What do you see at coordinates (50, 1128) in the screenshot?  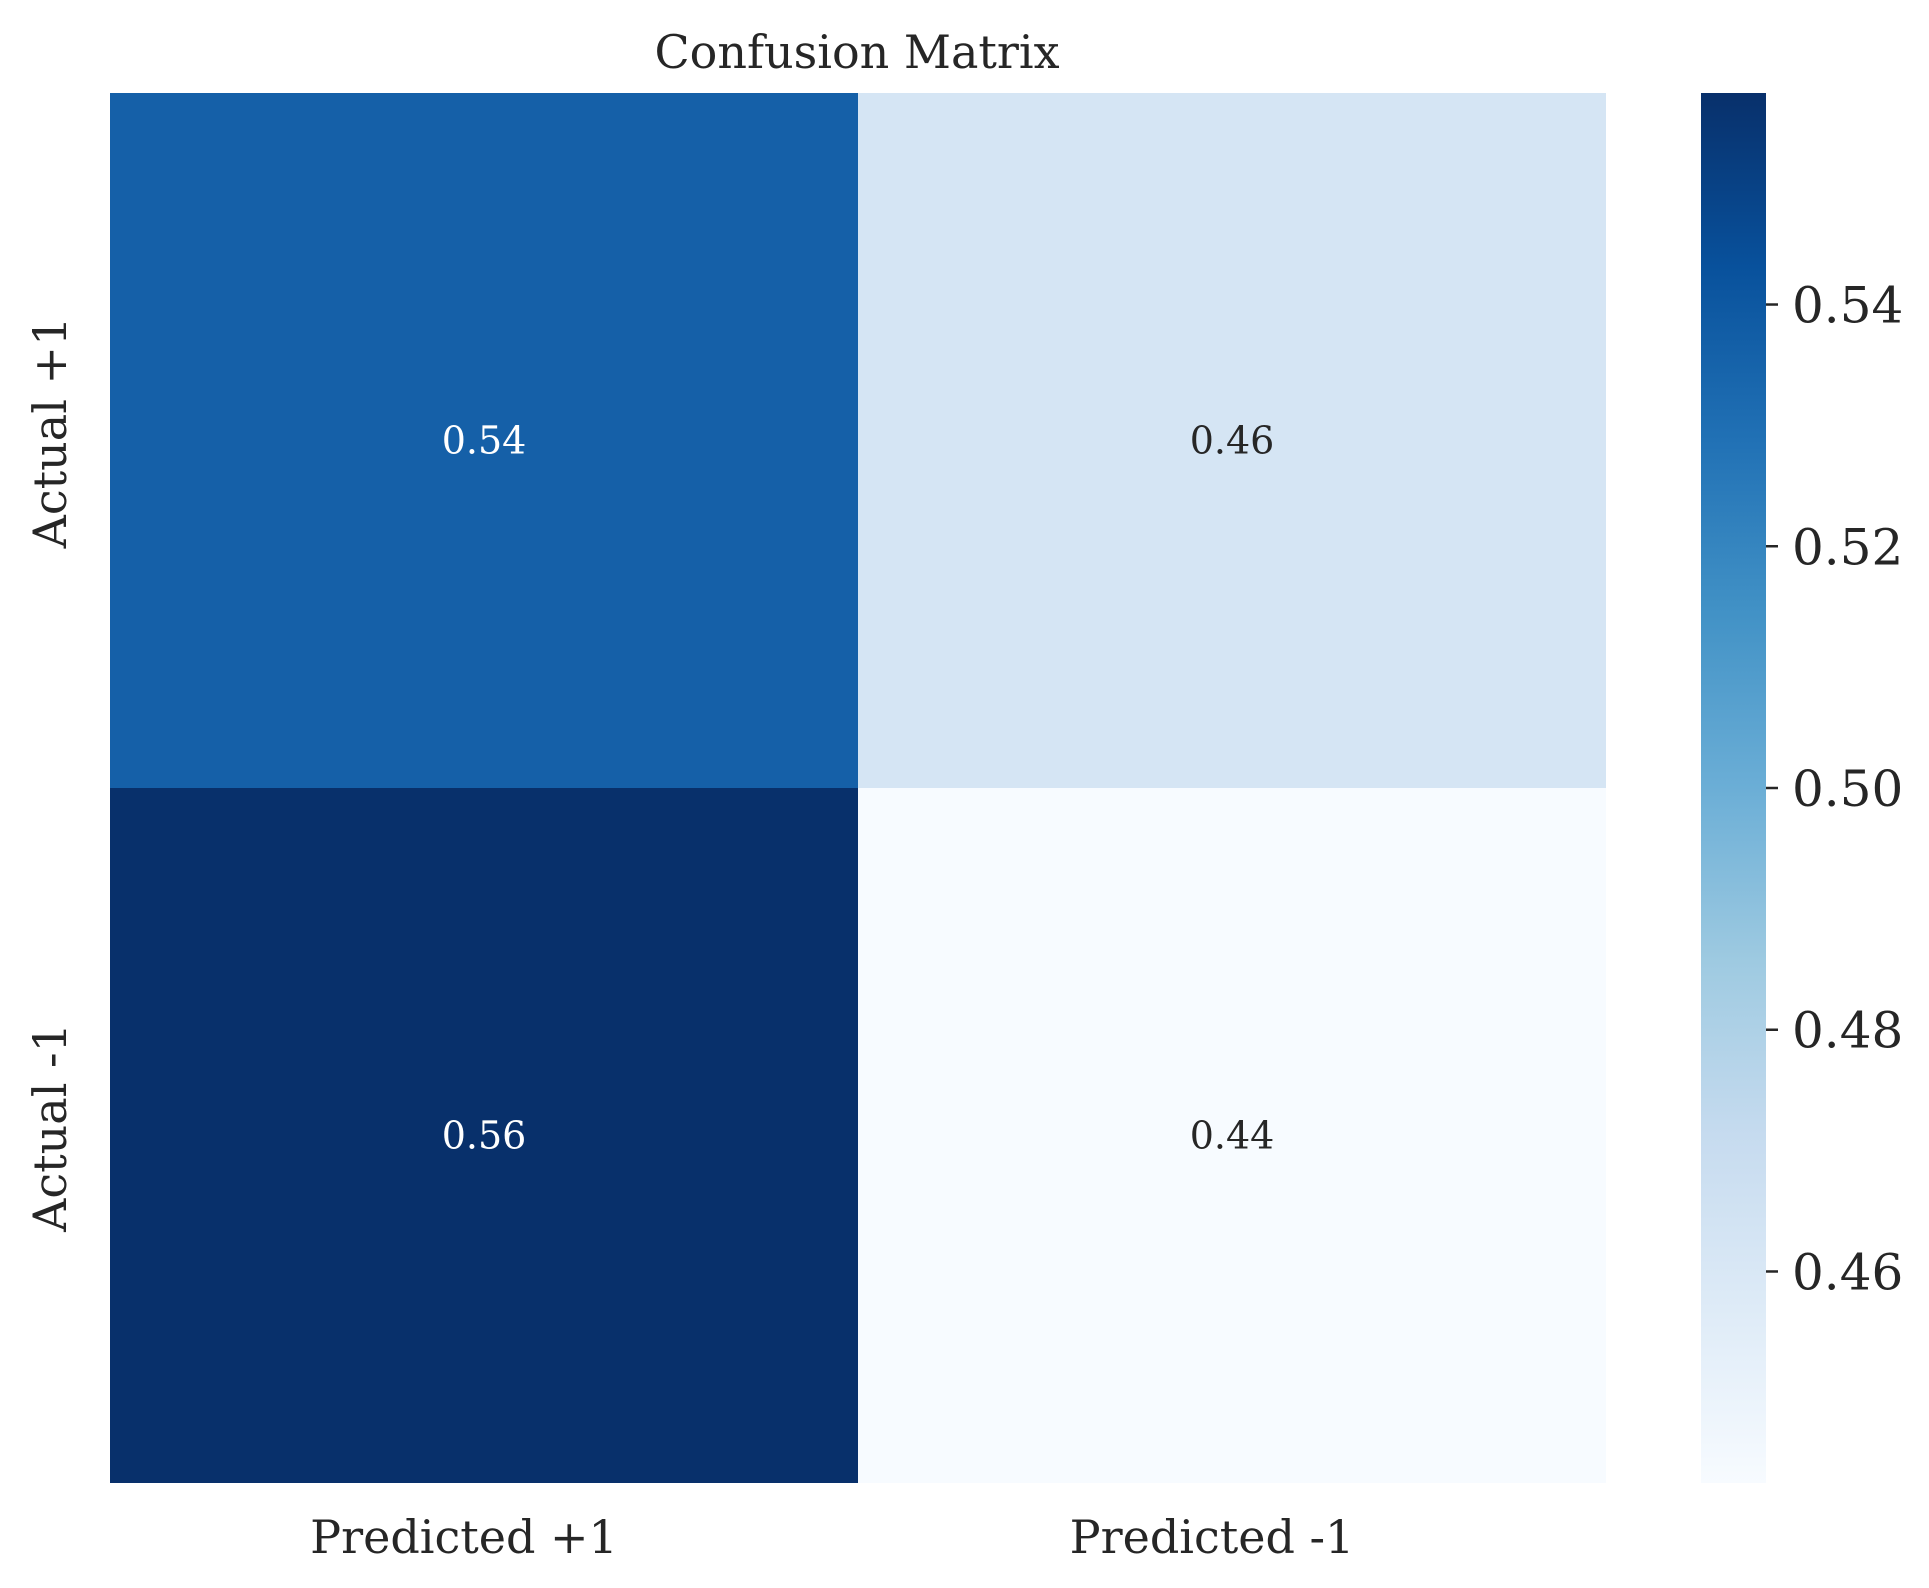 I see `y-tick-label-2: Actual -1` at bounding box center [50, 1128].